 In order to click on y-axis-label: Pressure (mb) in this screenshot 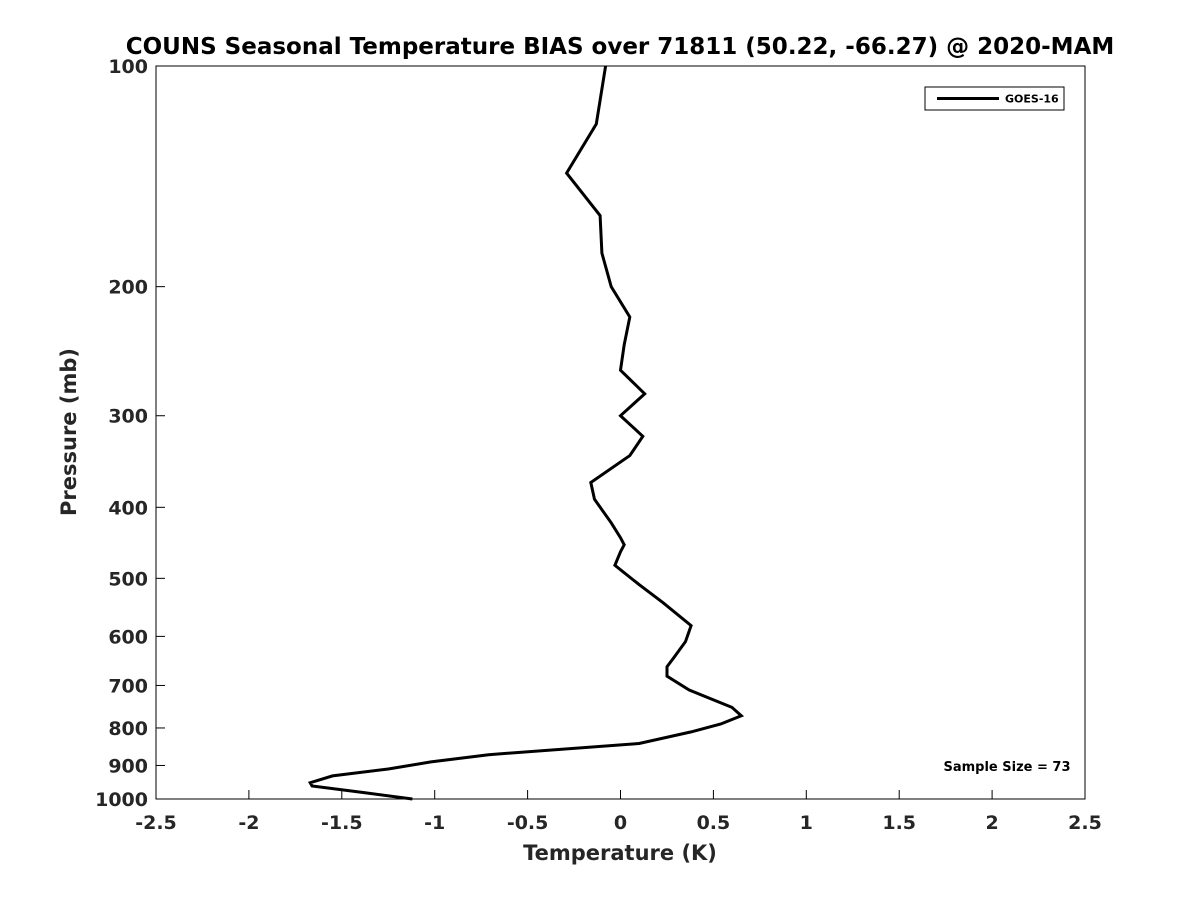, I will do `click(69, 432)`.